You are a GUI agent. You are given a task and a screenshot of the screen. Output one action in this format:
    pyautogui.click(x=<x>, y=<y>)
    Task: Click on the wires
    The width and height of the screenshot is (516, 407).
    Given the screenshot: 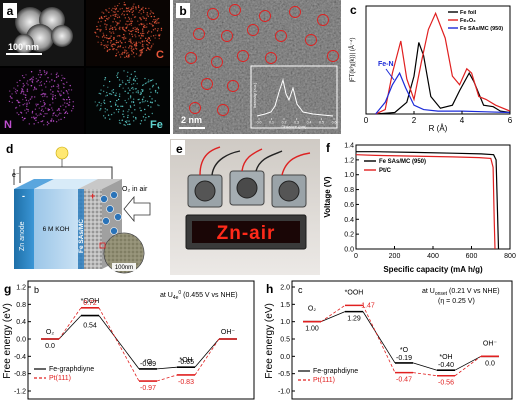 What is the action you would take?
    pyautogui.click(x=255, y=161)
    